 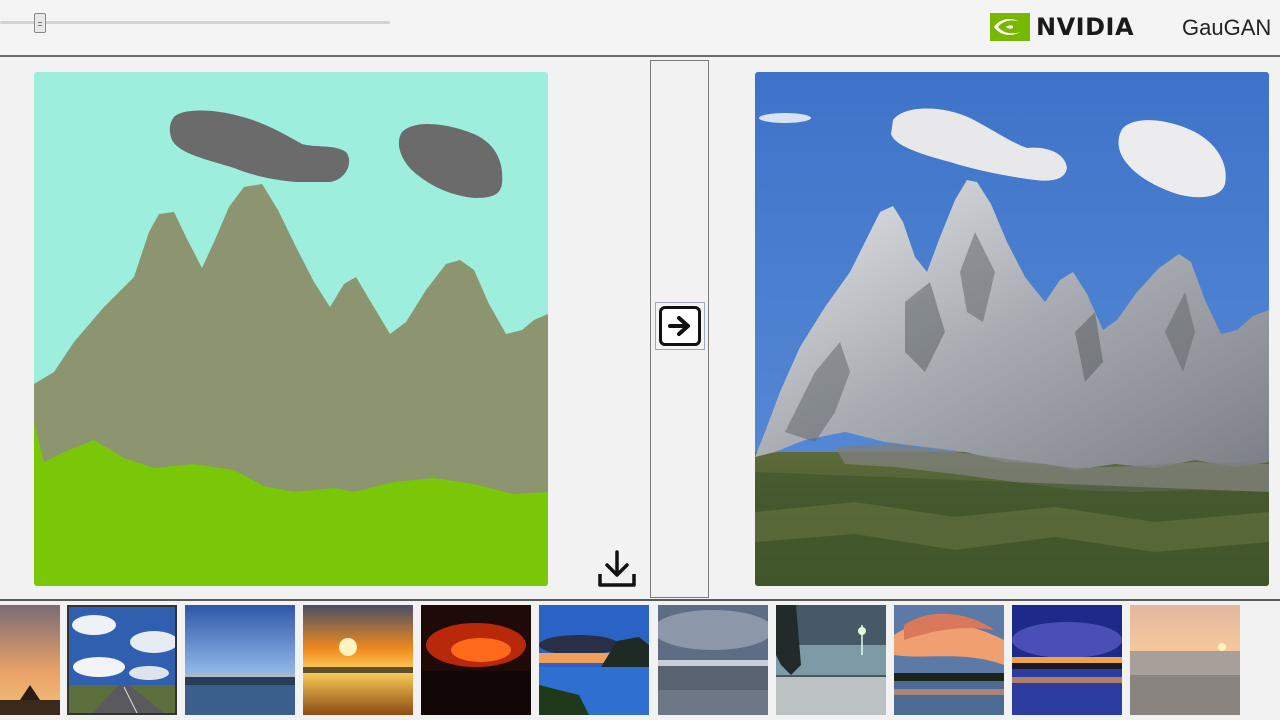 What do you see at coordinates (1010, 27) in the screenshot?
I see `nvidia-eye-icon` at bounding box center [1010, 27].